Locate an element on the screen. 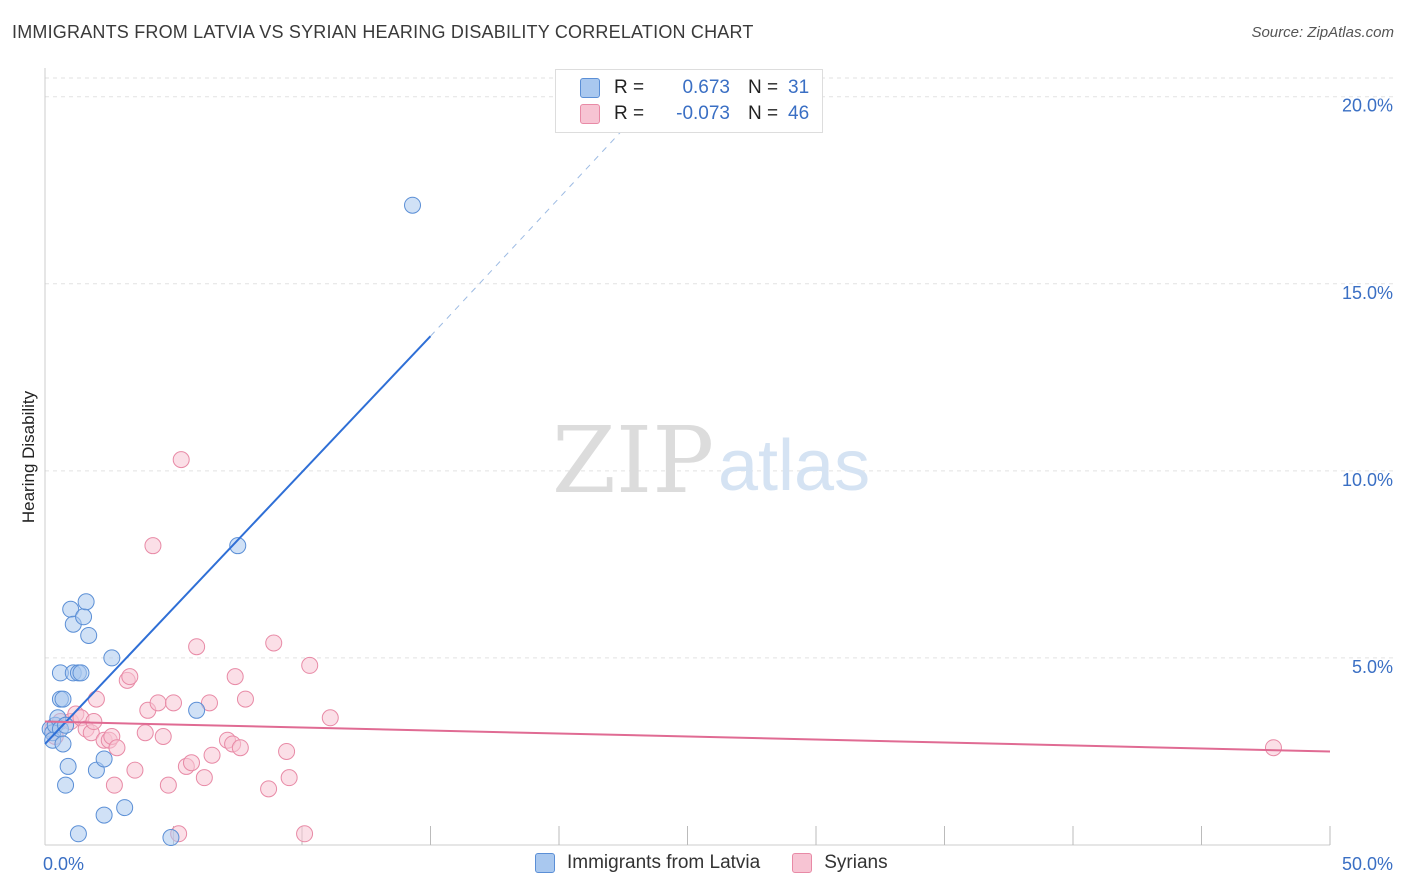  legend-r-value: -0.073 is located at coordinates (703, 113).